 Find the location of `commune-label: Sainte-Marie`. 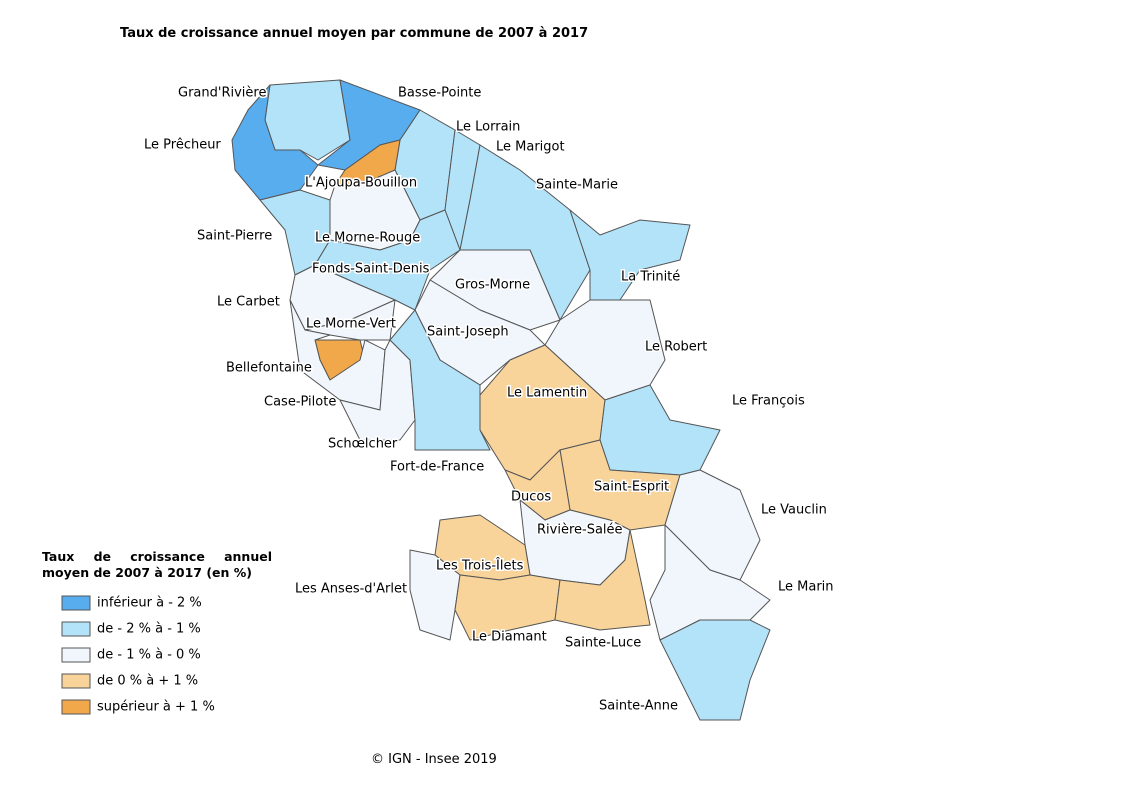

commune-label: Sainte-Marie is located at coordinates (577, 185).